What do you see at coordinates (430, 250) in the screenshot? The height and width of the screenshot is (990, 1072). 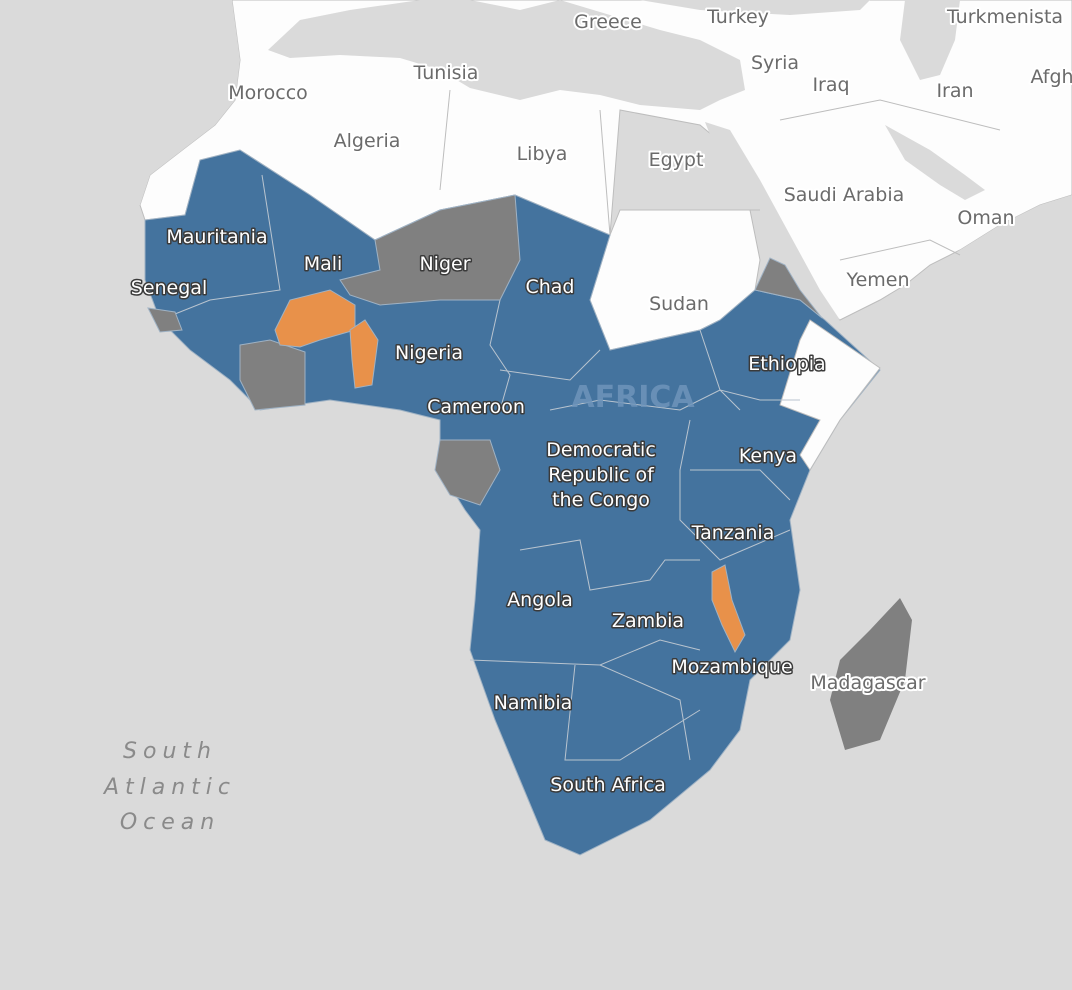 I see `country-niger` at bounding box center [430, 250].